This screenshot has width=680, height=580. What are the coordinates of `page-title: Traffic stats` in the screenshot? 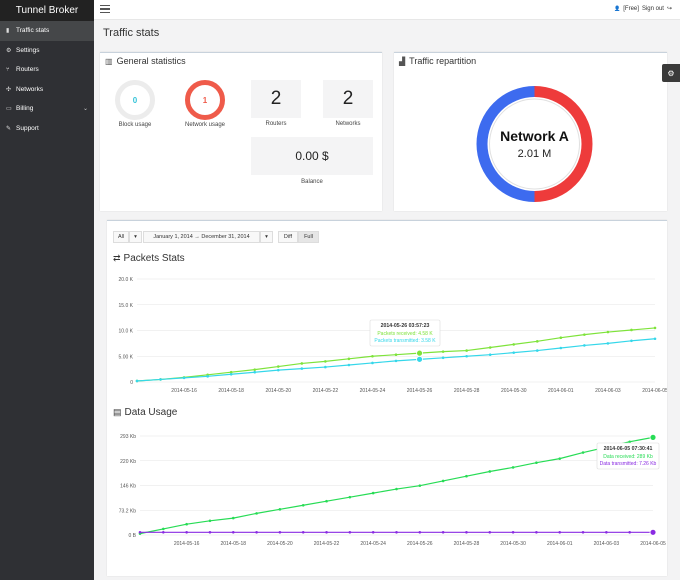 It's located at (131, 33).